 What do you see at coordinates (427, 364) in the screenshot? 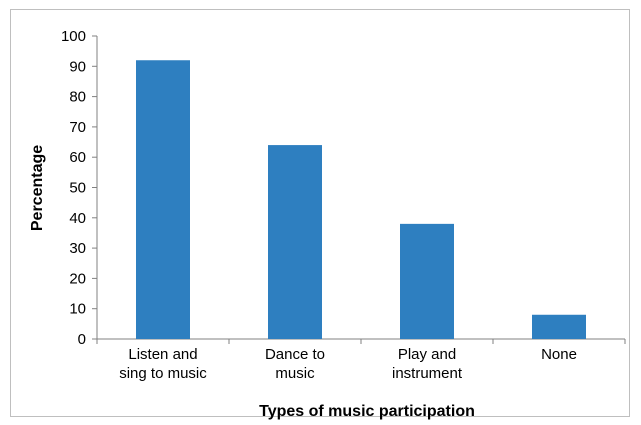
I see `x-tick-label: Play and instrument` at bounding box center [427, 364].